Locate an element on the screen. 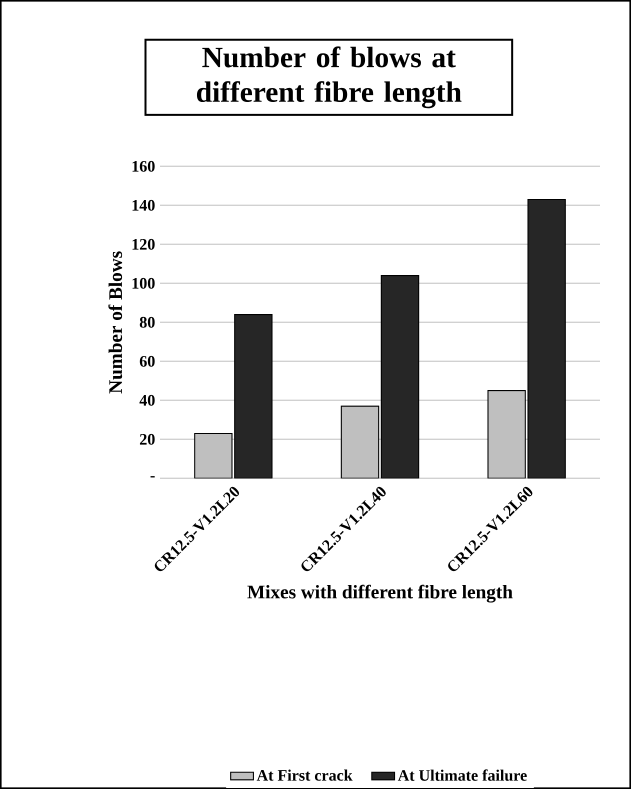 The image size is (631, 789). y-axis-title: Number of Blows is located at coordinates (115, 322).